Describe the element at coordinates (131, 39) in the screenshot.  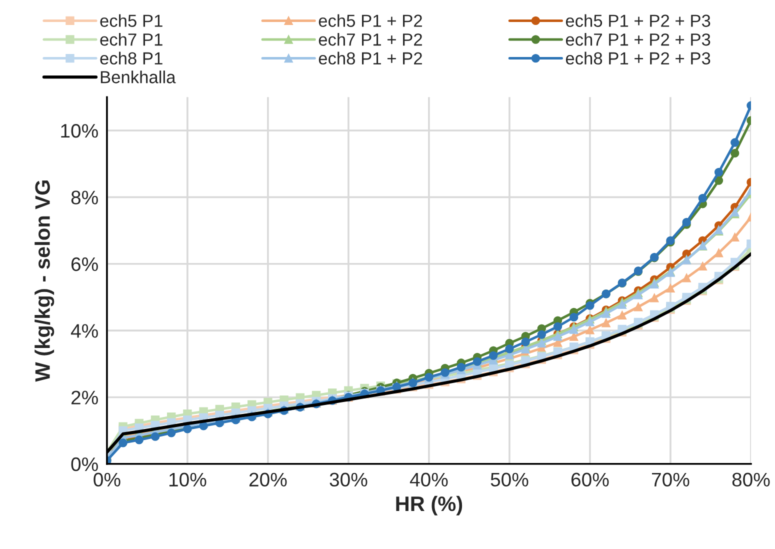
I see `legend-label: ech7 P1` at that location.